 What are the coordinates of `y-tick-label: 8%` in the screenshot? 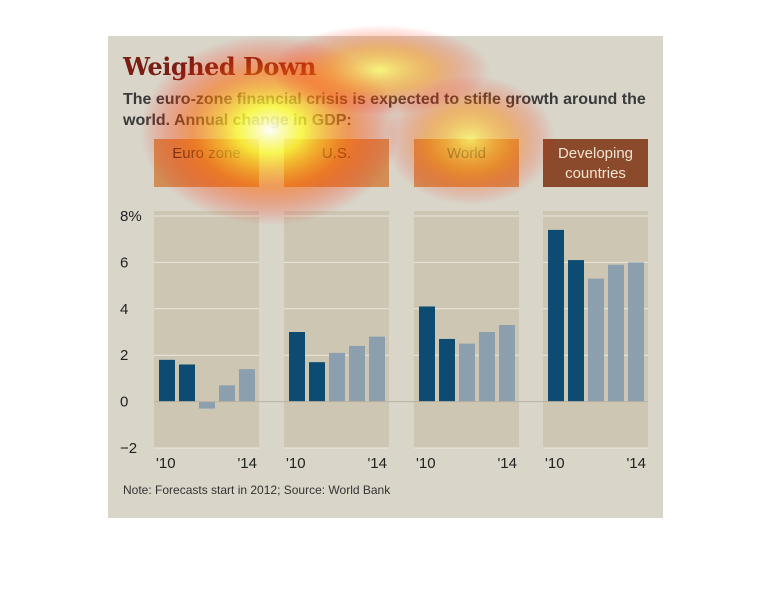 It's located at (131, 216).